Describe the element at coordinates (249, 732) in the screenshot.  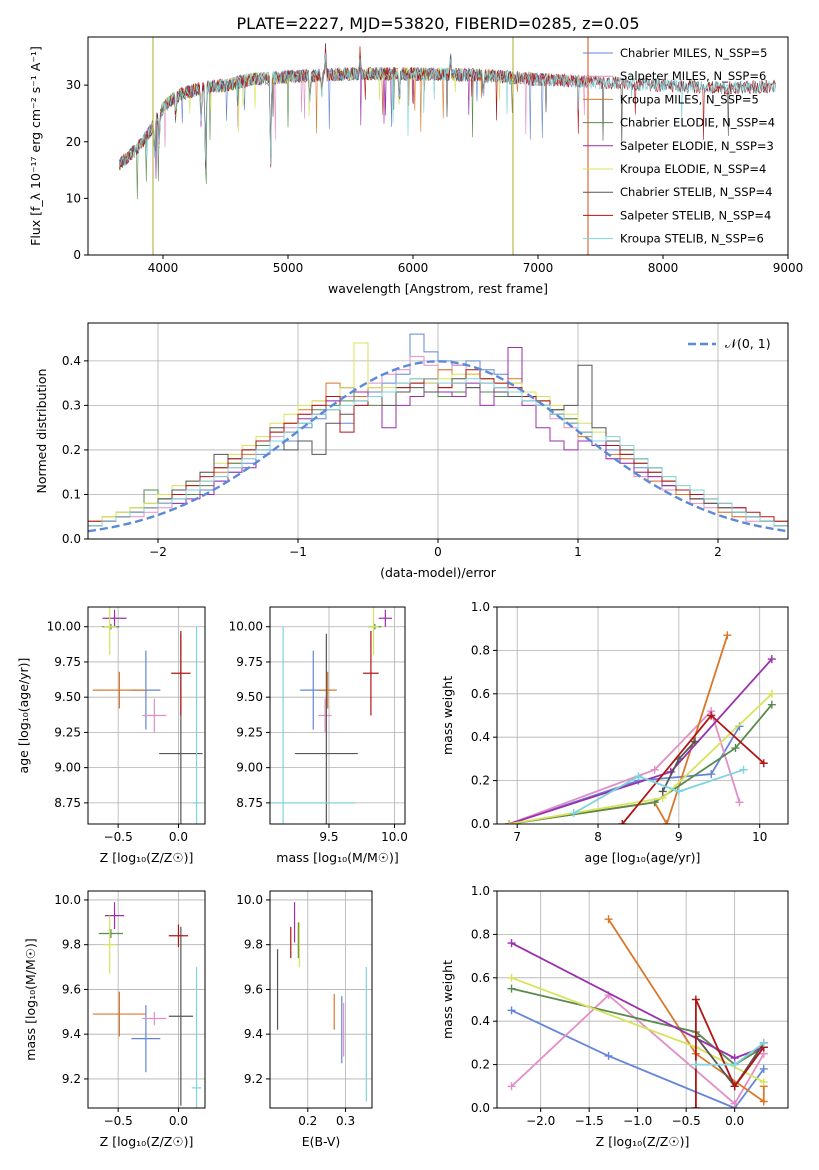
I see `y-tick-label: 9.25` at that location.